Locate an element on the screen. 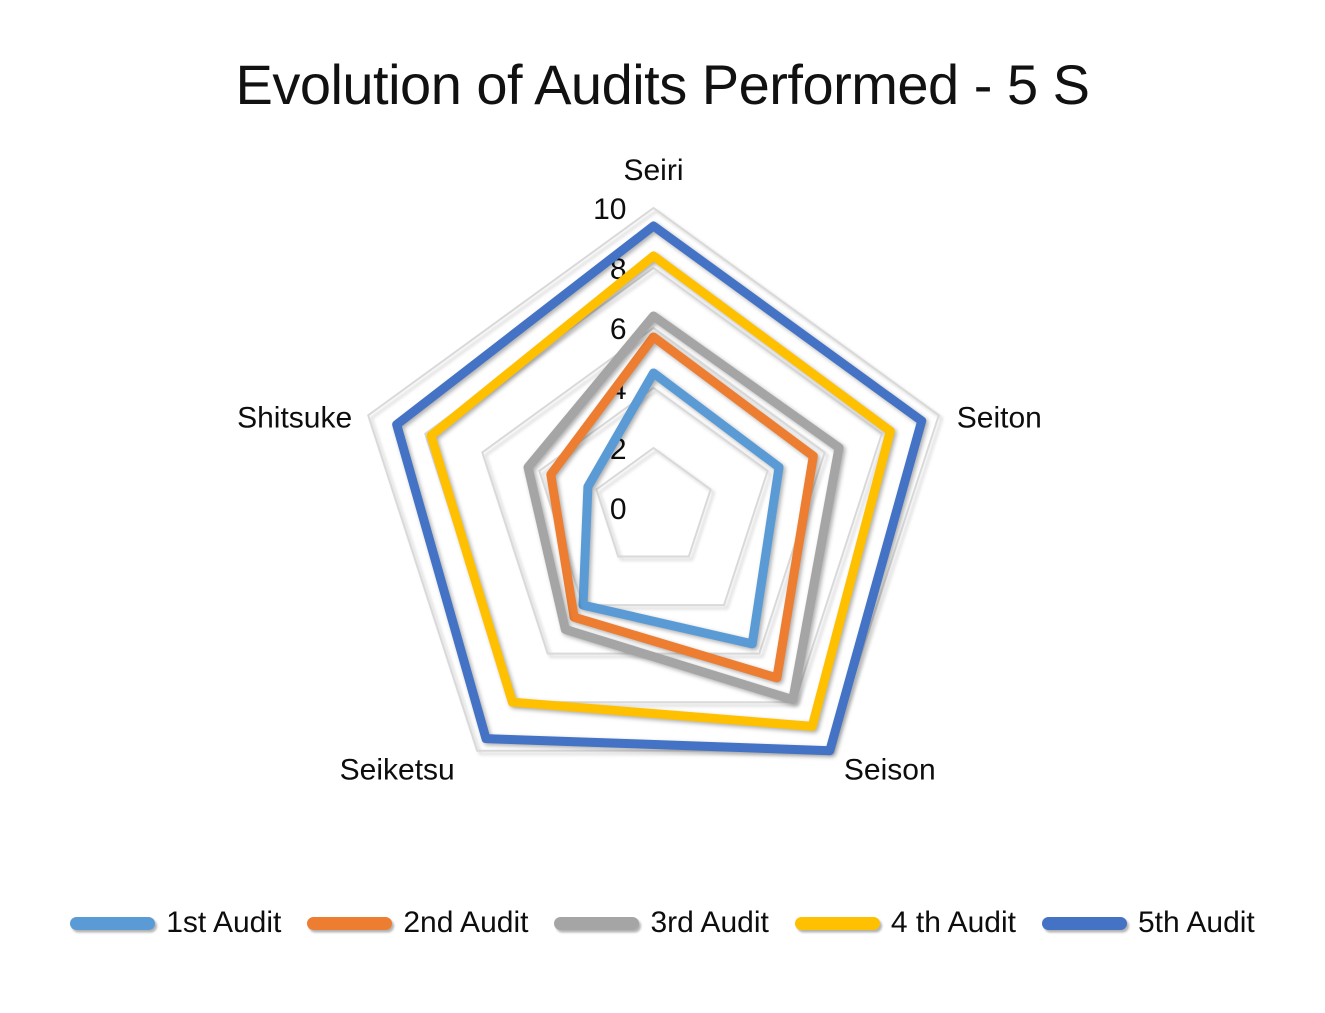 This screenshot has height=1013, width=1325. legend-item-5th-audit: 5th Audit is located at coordinates (1148, 923).